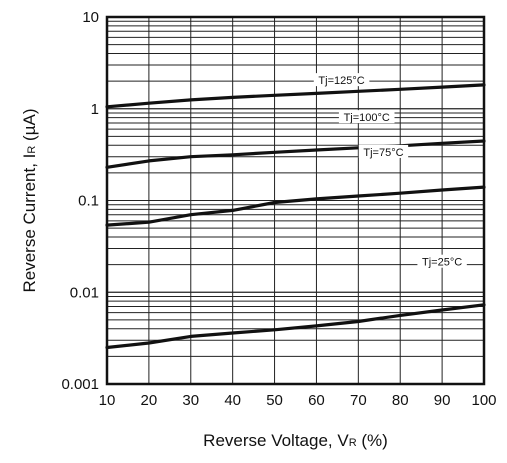 The width and height of the screenshot is (507, 463). I want to click on series-label-2: Tj=75°C, so click(383, 153).